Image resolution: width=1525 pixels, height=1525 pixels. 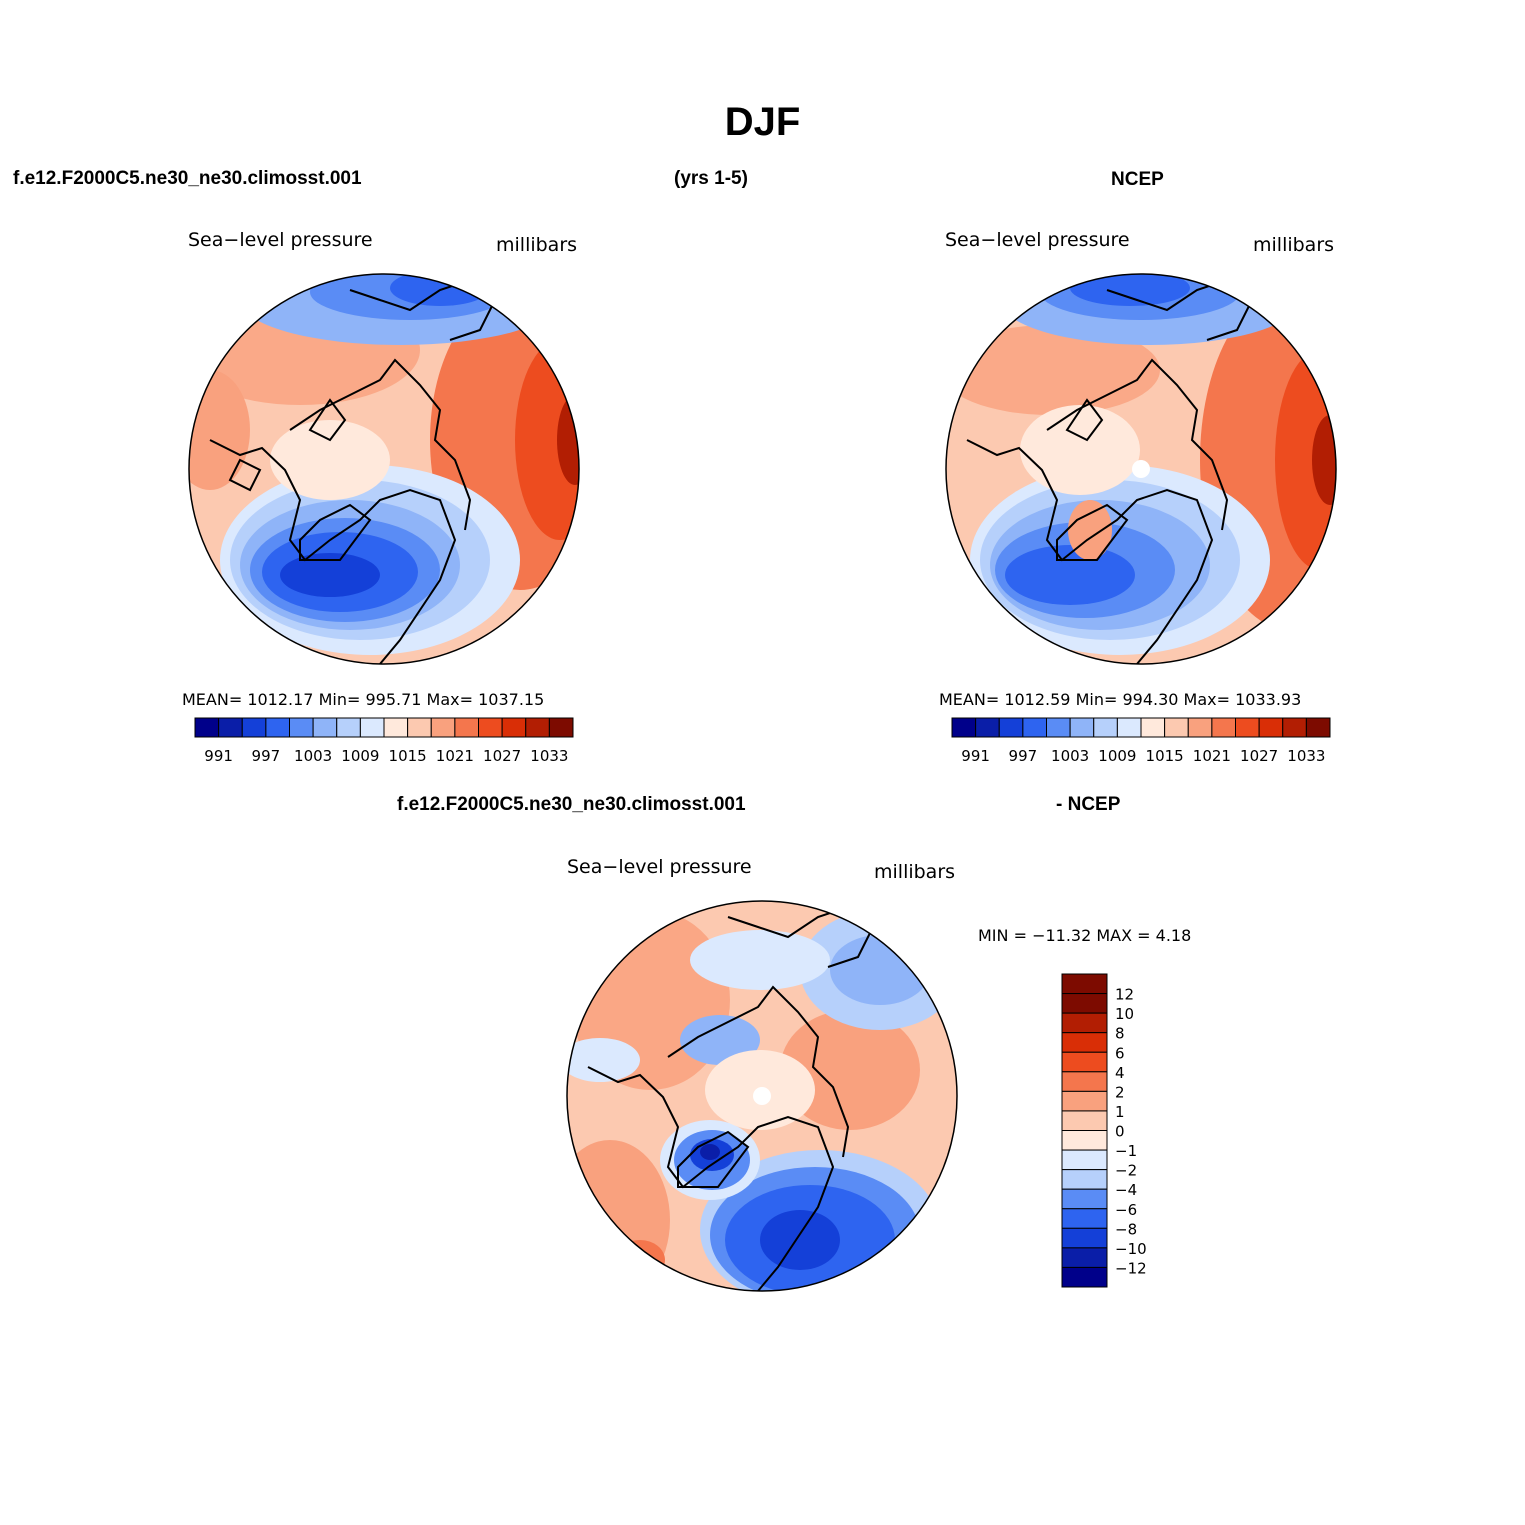 I want to click on colorbar-tick-label: −4, so click(x=1126, y=1190).